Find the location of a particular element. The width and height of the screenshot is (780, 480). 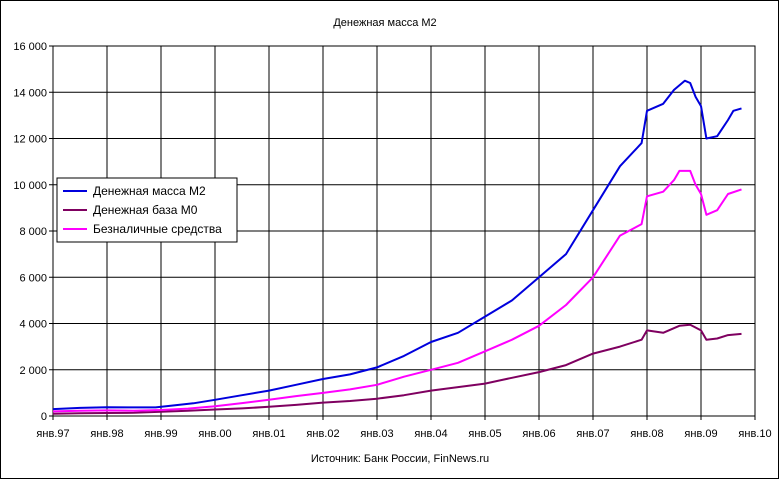

y-tick-label: 16 000 is located at coordinates (30, 47).